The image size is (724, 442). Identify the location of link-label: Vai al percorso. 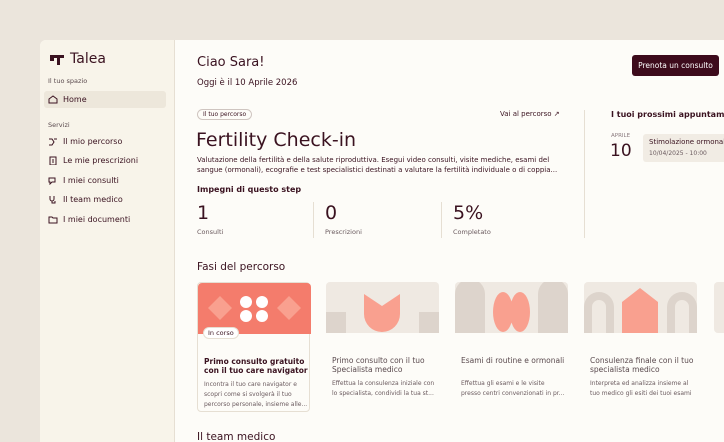
(526, 114).